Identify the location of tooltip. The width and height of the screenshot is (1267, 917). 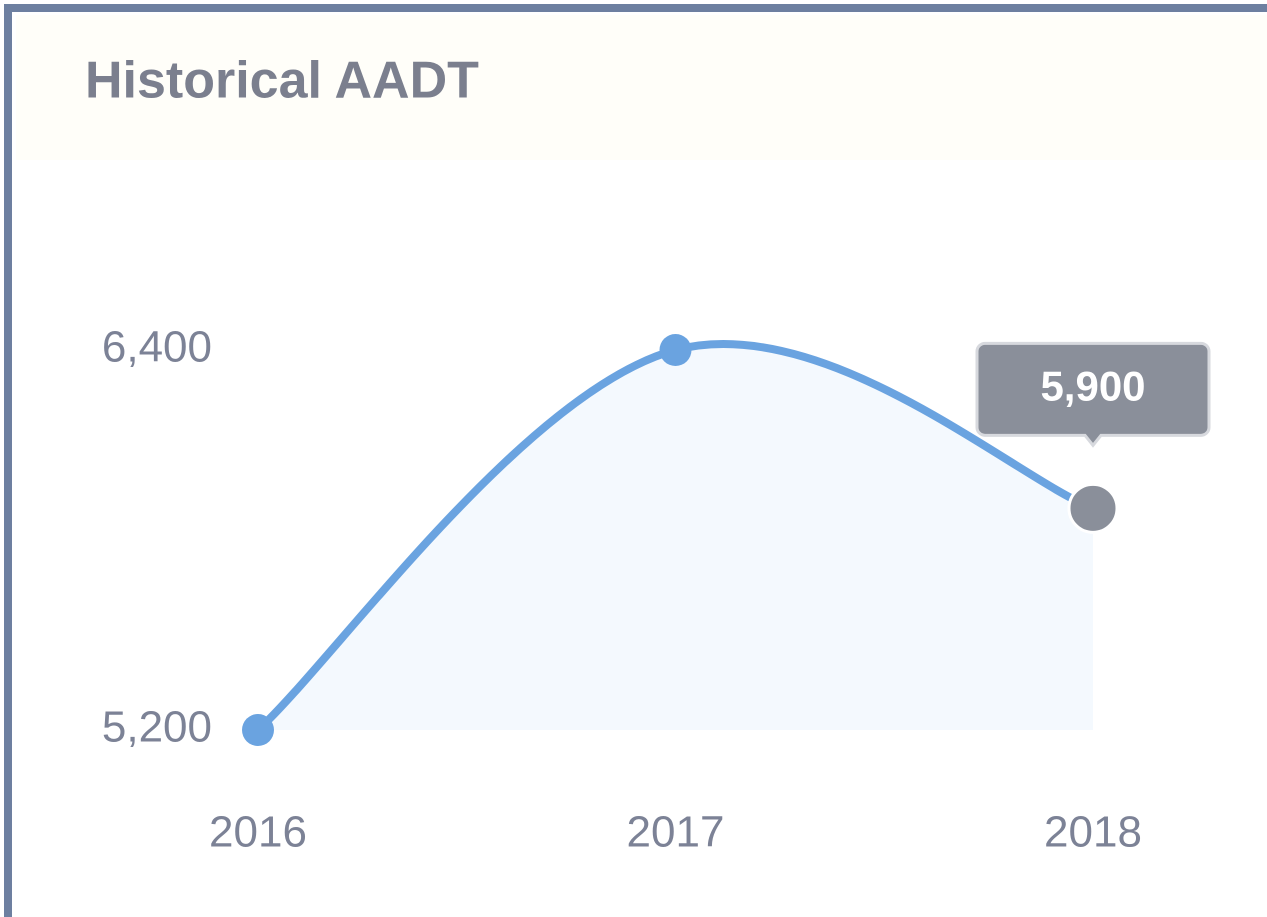
(1093, 394).